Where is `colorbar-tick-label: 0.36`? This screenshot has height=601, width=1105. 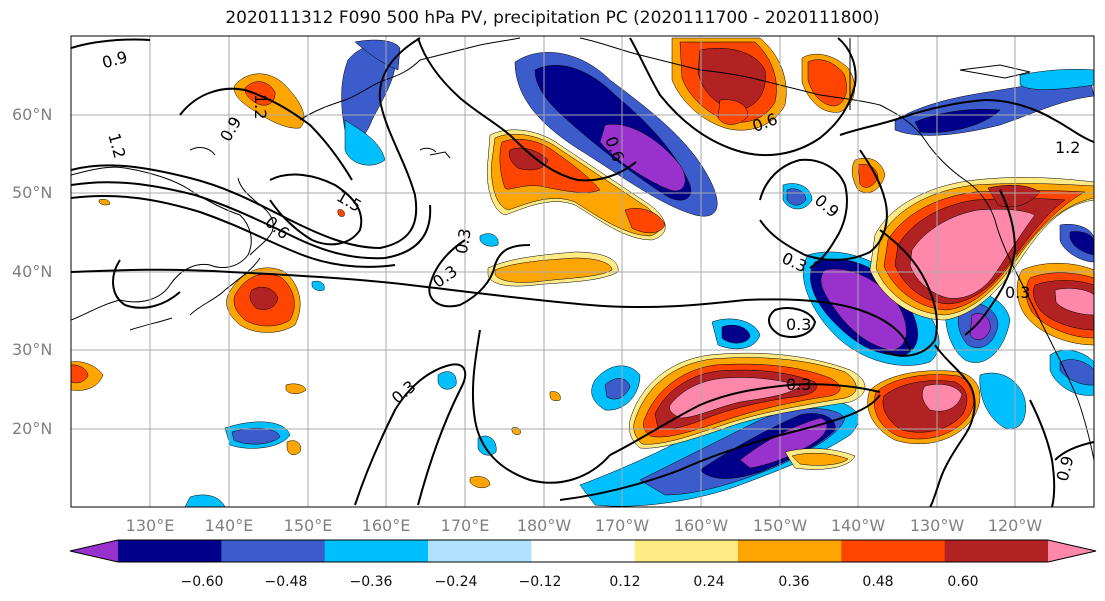
colorbar-tick-label: 0.36 is located at coordinates (794, 582).